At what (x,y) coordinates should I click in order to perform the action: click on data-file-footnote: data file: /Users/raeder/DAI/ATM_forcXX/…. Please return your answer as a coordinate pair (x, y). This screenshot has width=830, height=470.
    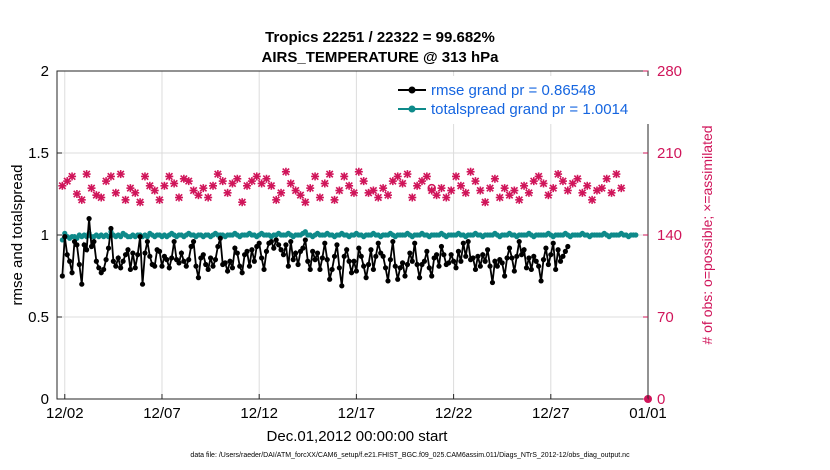
    Looking at the image, I should click on (410, 455).